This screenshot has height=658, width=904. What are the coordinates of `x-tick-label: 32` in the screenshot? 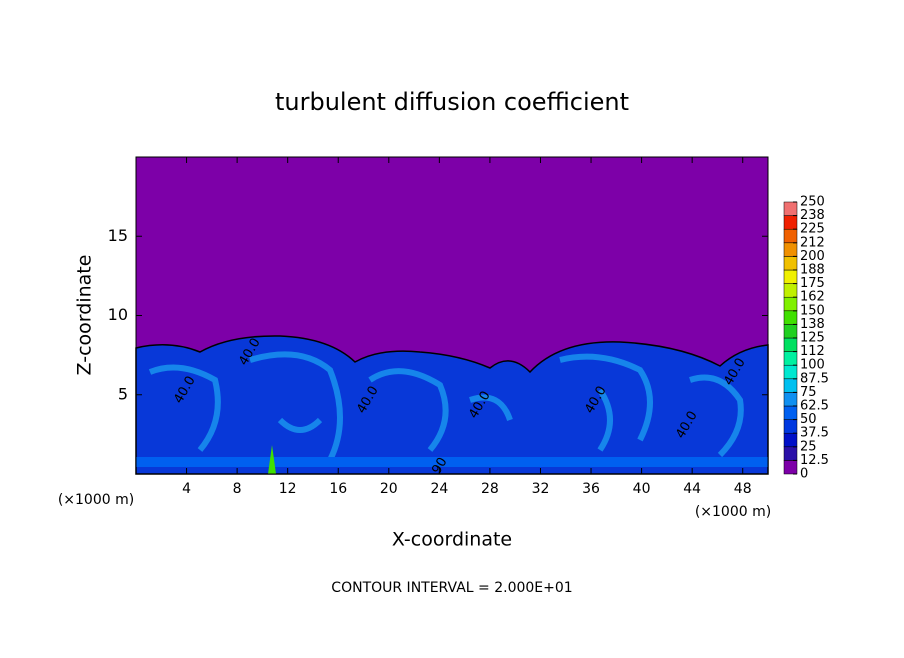 It's located at (541, 489).